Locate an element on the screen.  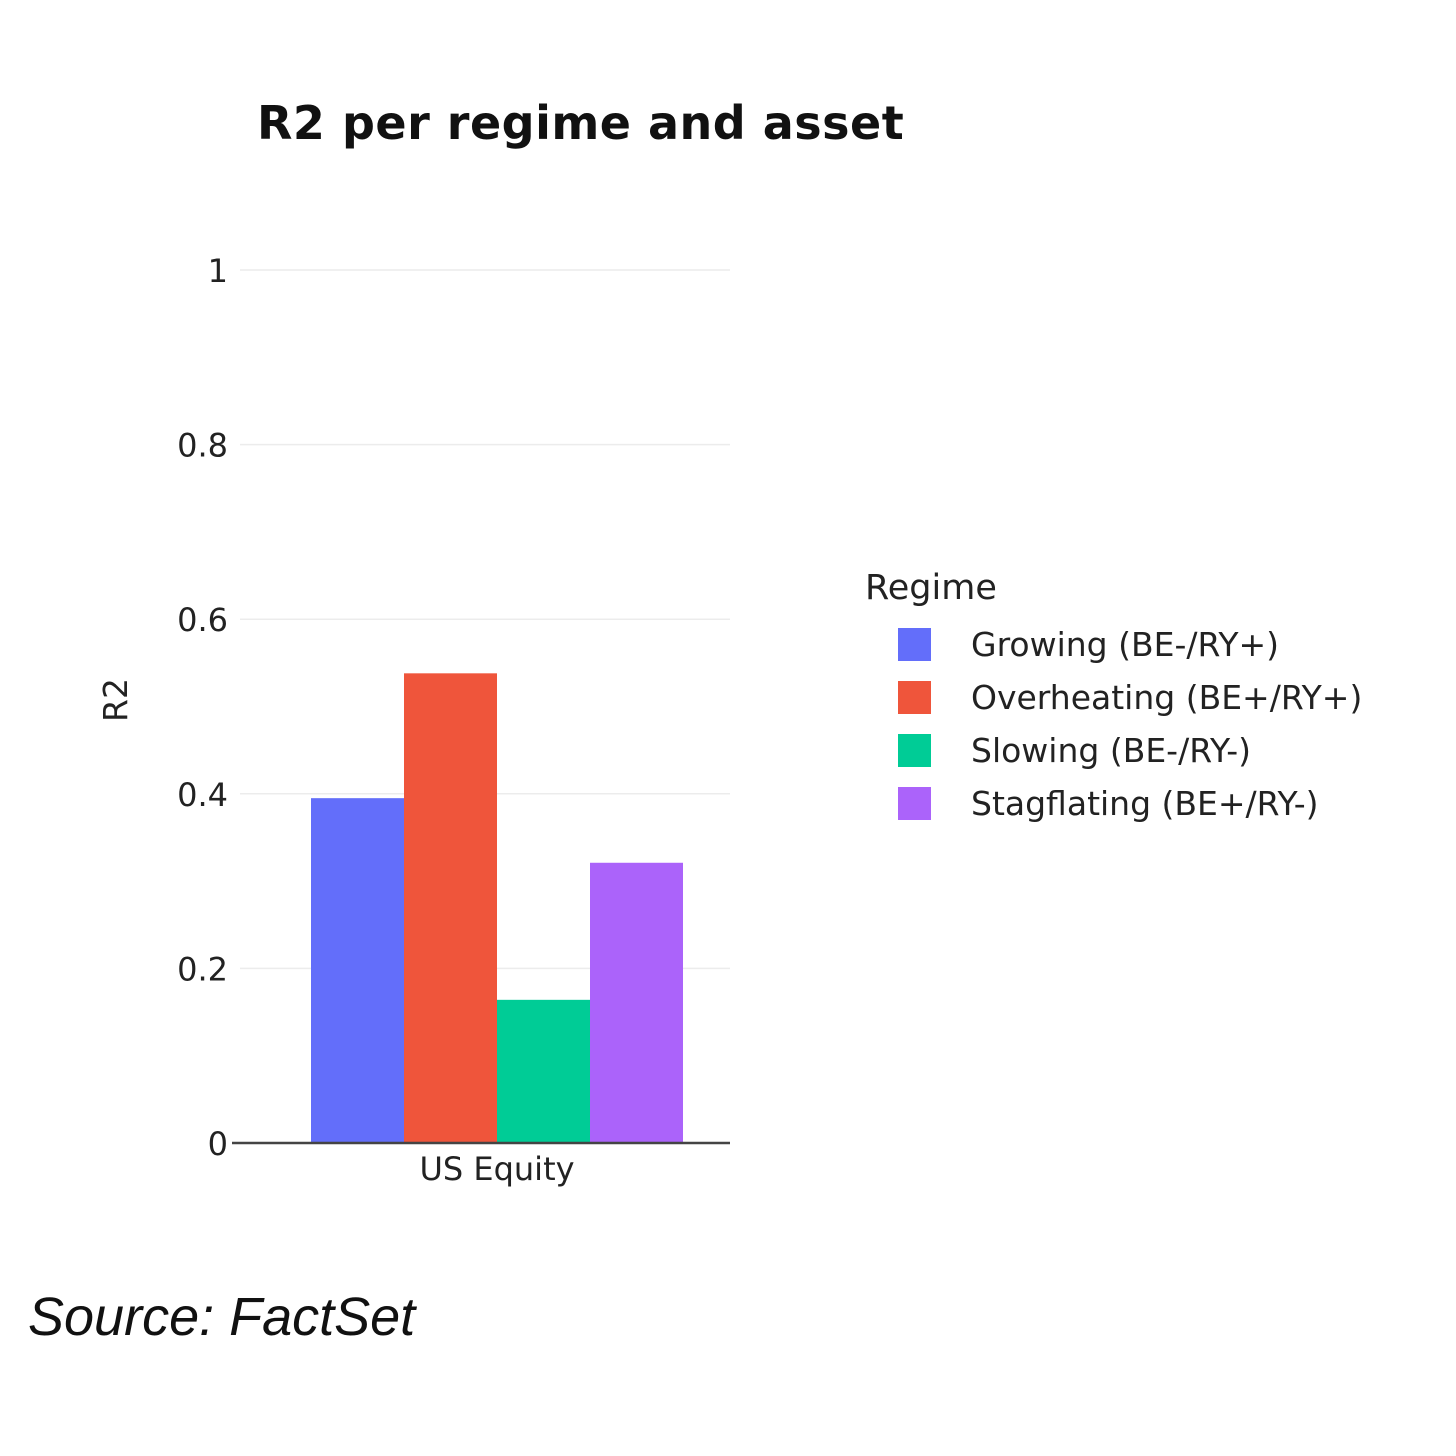
legend-item: Overheating (BE+/RY+) is located at coordinates (1113, 697).